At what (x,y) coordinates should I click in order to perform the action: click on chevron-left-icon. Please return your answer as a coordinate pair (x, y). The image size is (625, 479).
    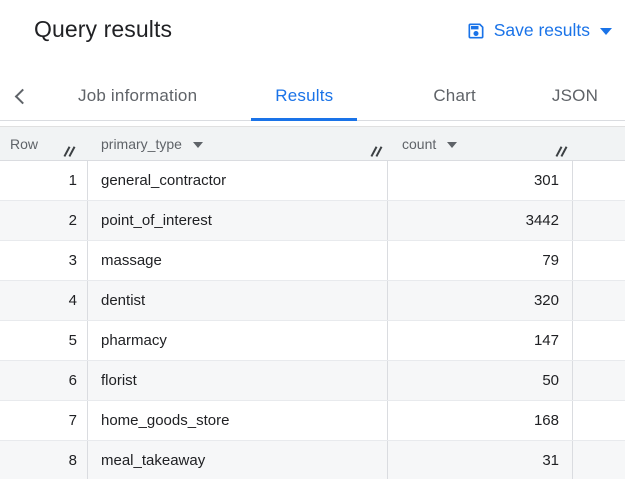
    Looking at the image, I should click on (22, 96).